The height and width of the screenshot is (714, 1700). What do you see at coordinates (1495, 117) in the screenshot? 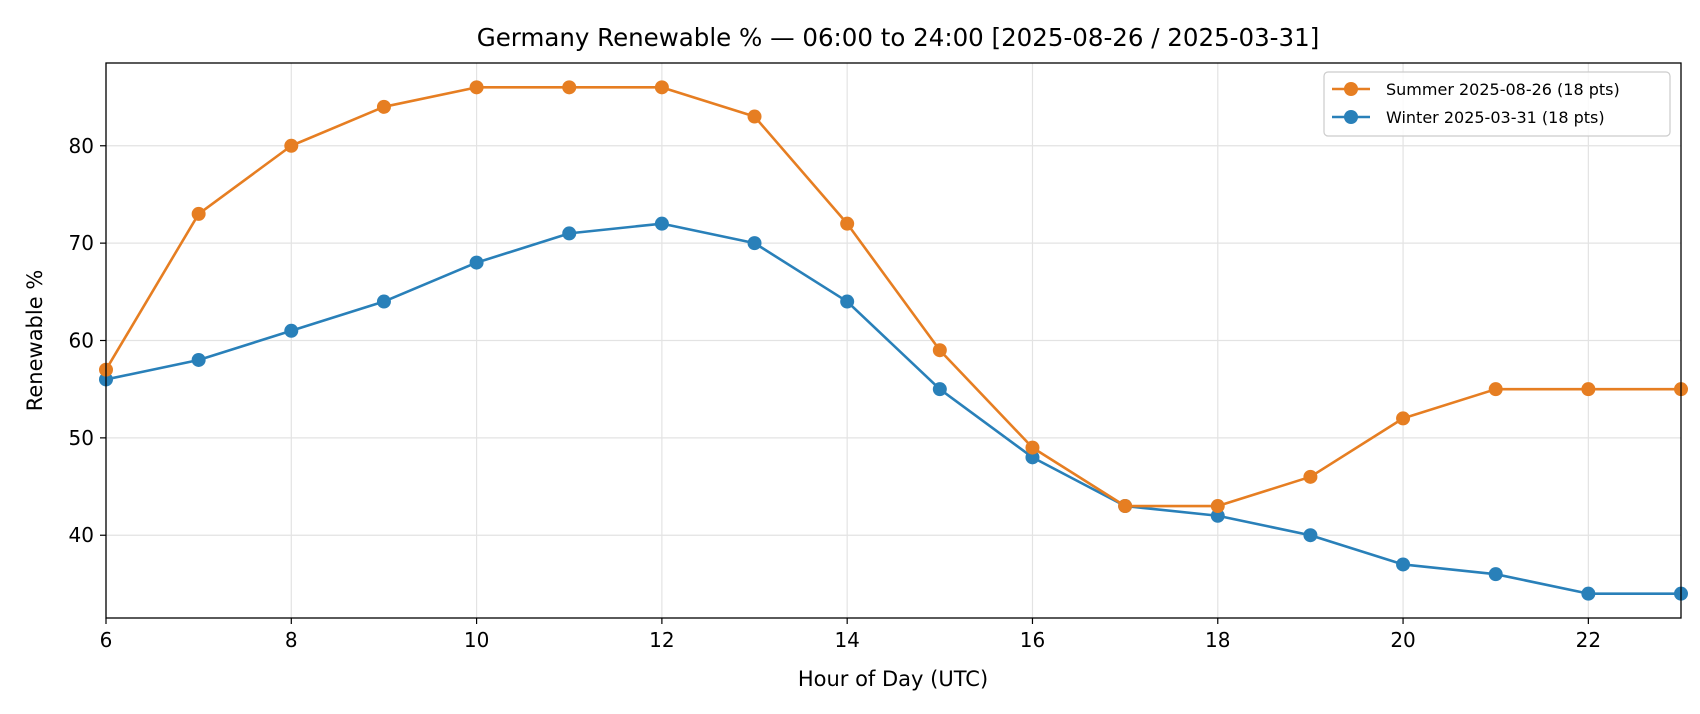
I see `legend-label-winter: Winter 2025-03-31 (18 pts)` at bounding box center [1495, 117].